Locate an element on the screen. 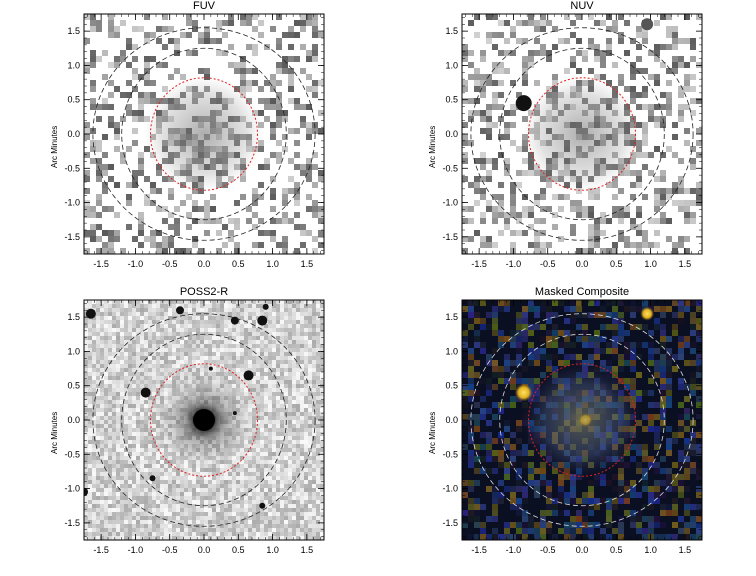 The image size is (756, 576). panel-nuv: NUV is located at coordinates (582, 127).